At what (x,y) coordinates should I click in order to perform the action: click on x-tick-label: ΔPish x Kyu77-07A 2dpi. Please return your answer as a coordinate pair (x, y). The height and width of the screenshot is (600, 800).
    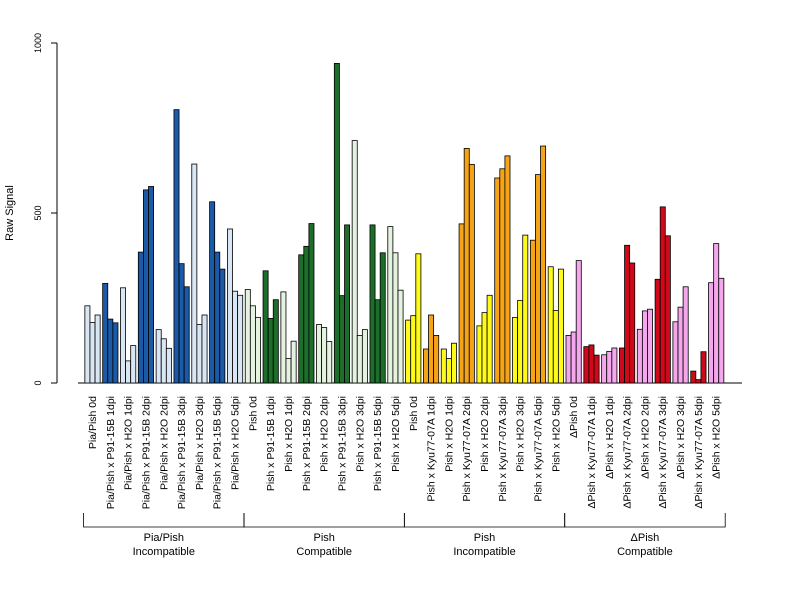
    Looking at the image, I should click on (628, 452).